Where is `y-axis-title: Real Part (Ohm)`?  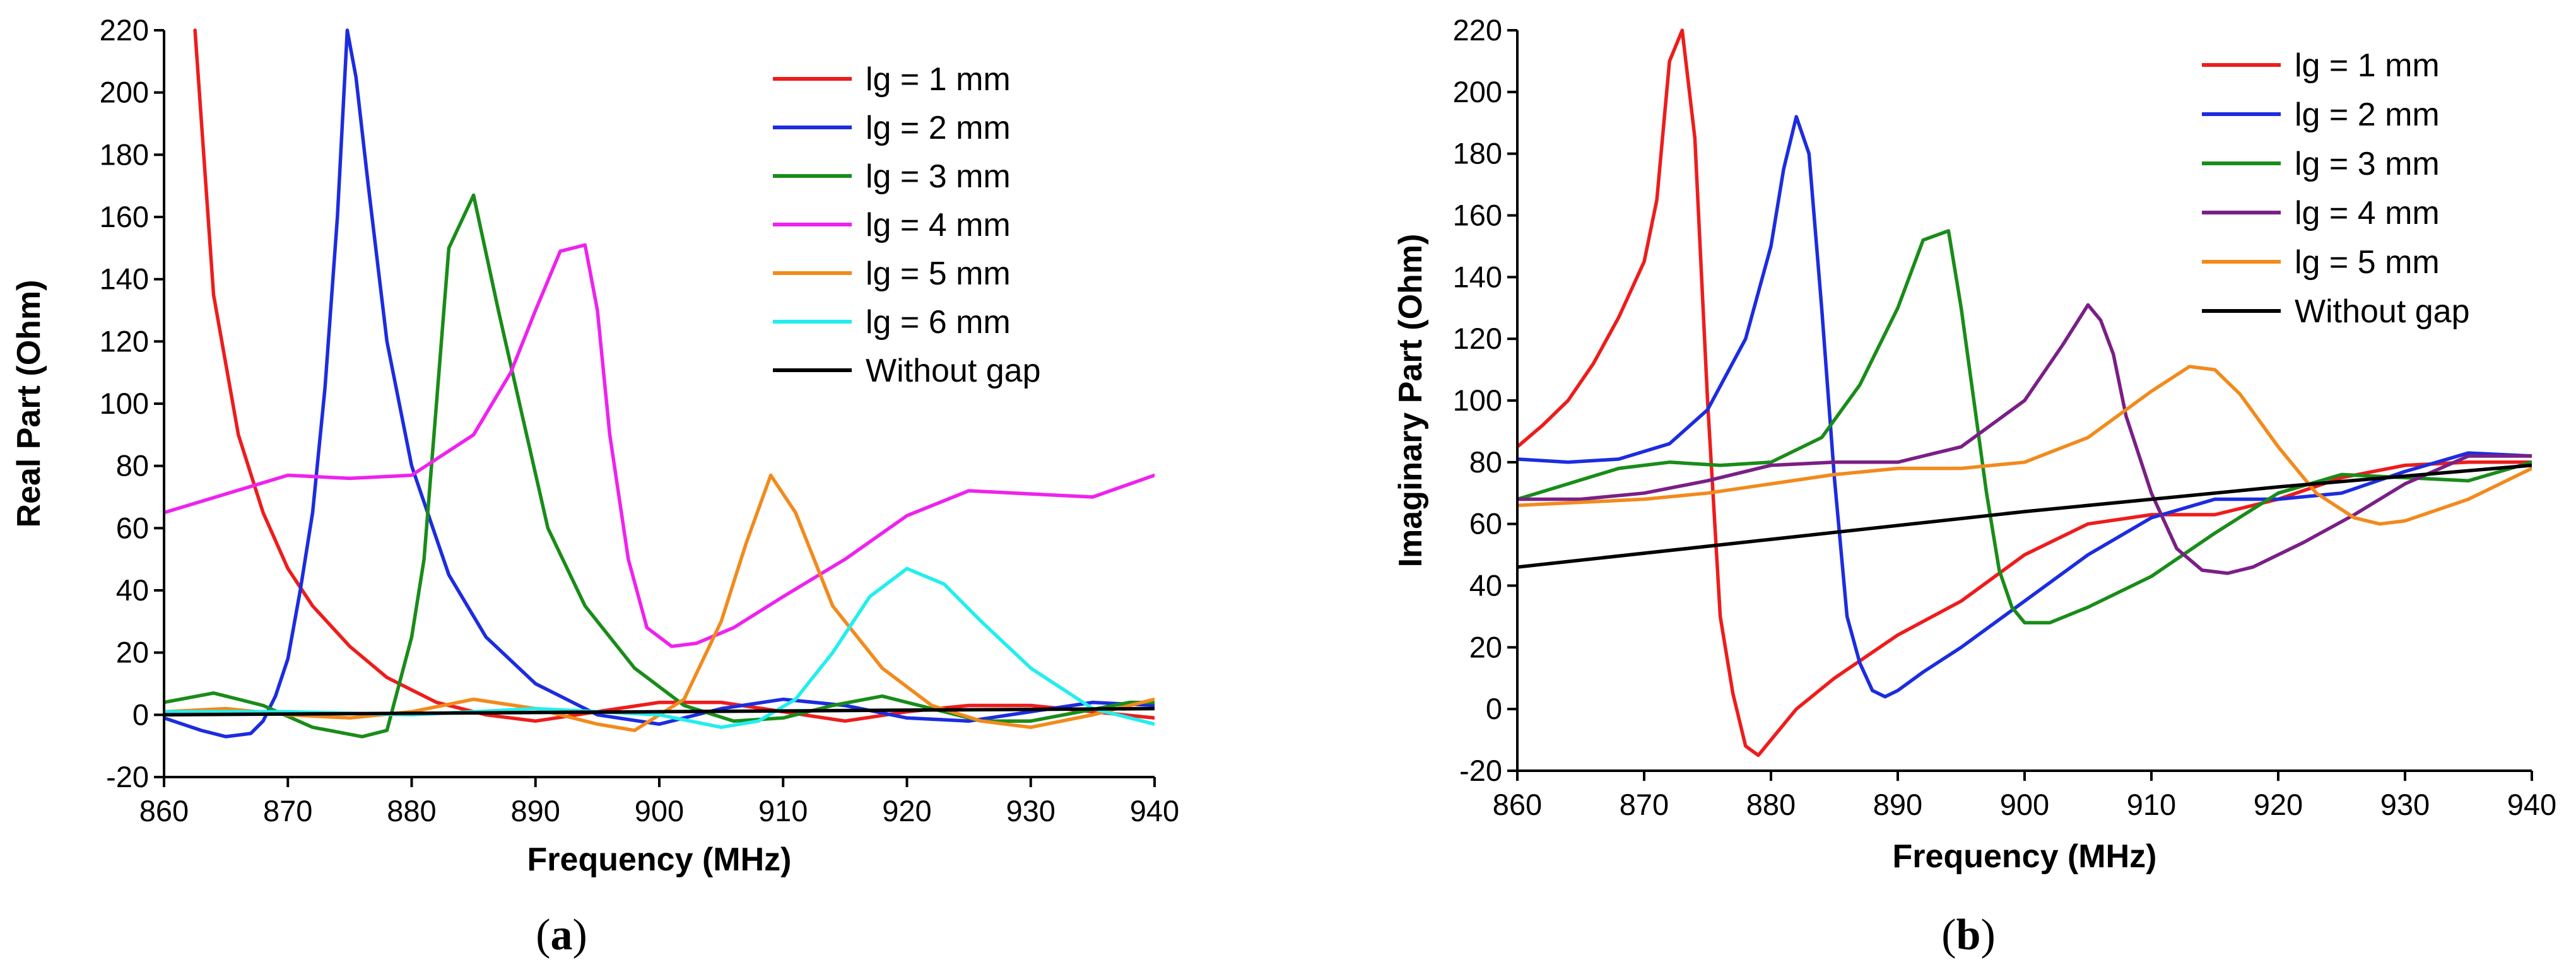
y-axis-title: Real Part (Ohm) is located at coordinates (29, 404).